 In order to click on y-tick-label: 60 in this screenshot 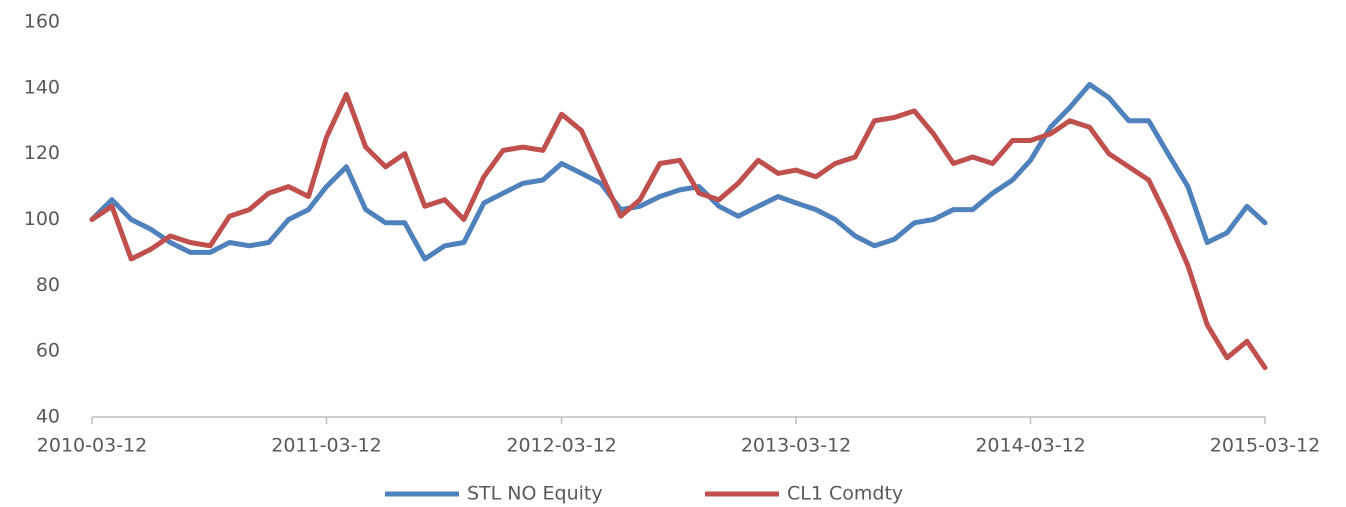, I will do `click(48, 351)`.